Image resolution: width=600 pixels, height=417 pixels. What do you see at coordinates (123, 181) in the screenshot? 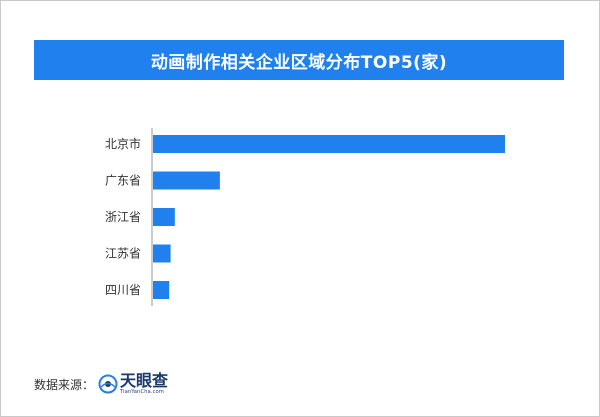
I see `category-label-1: 广东省` at bounding box center [123, 181].